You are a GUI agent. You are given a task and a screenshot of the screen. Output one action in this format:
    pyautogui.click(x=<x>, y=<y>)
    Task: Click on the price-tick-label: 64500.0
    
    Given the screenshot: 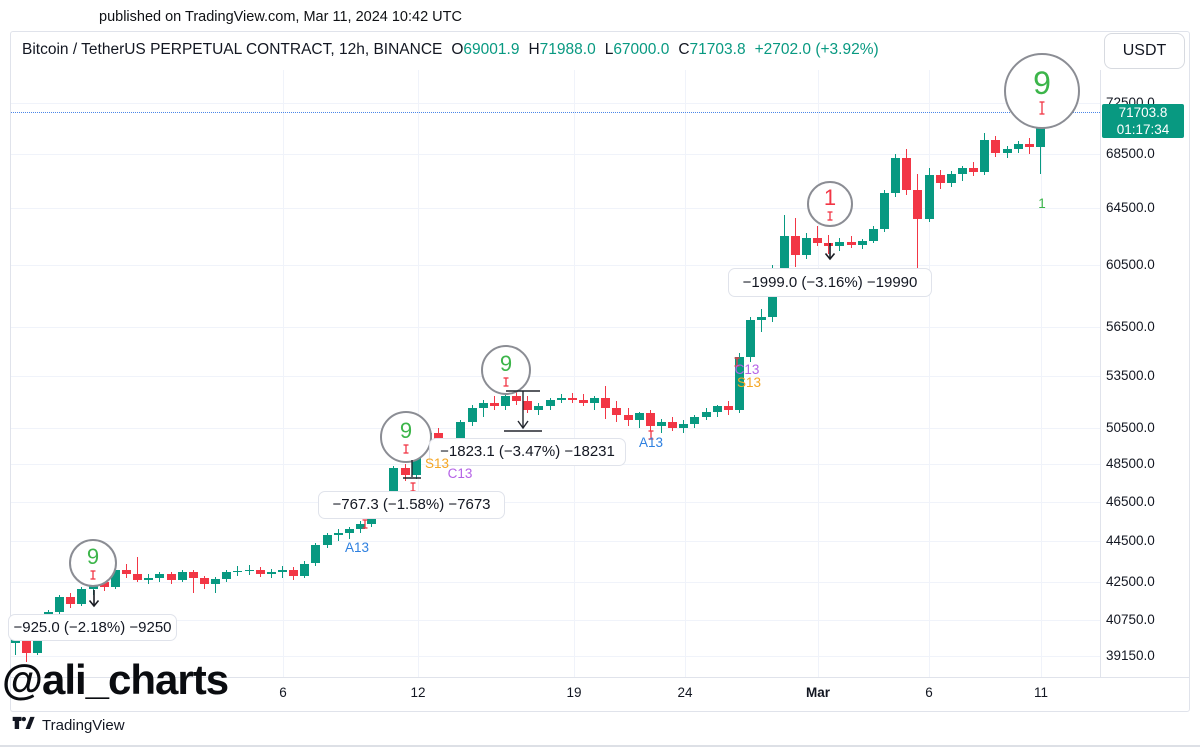 What is the action you would take?
    pyautogui.click(x=1130, y=207)
    